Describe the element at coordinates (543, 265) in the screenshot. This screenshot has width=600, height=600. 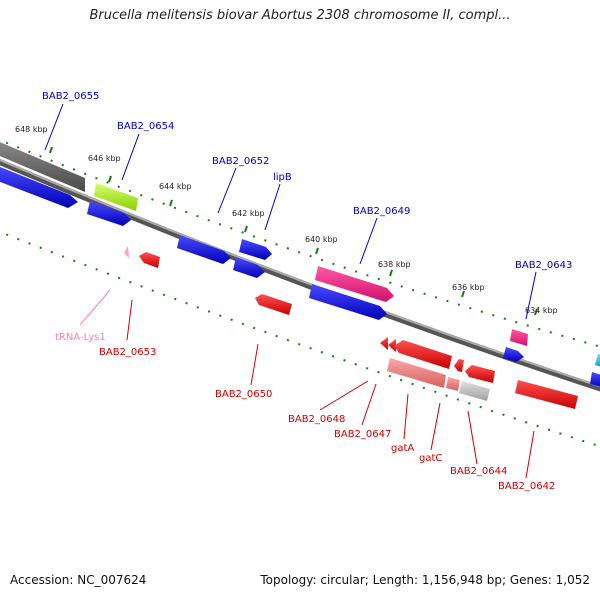
I see `gene-label-bab2-0643: BAB2_0643` at that location.